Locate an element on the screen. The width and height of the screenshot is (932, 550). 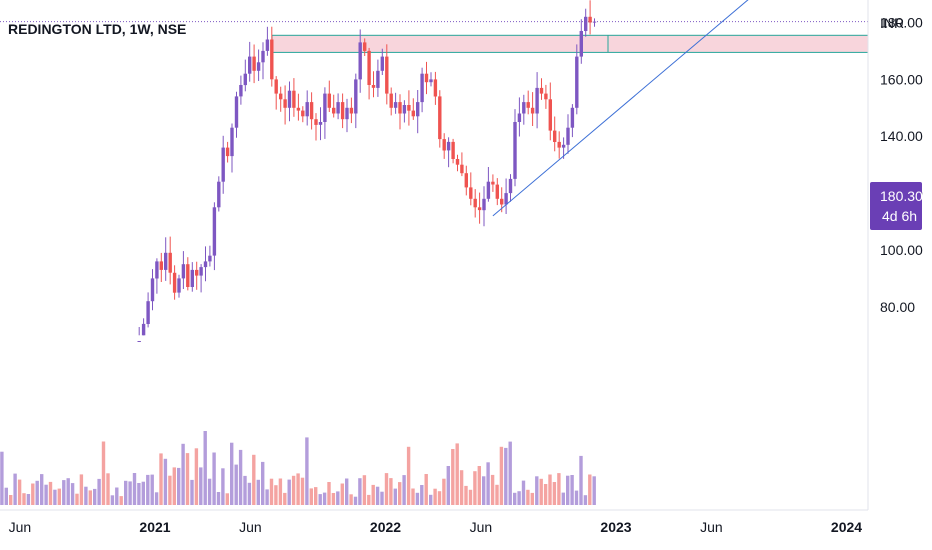
x-tick-label: 2021 is located at coordinates (154, 527).